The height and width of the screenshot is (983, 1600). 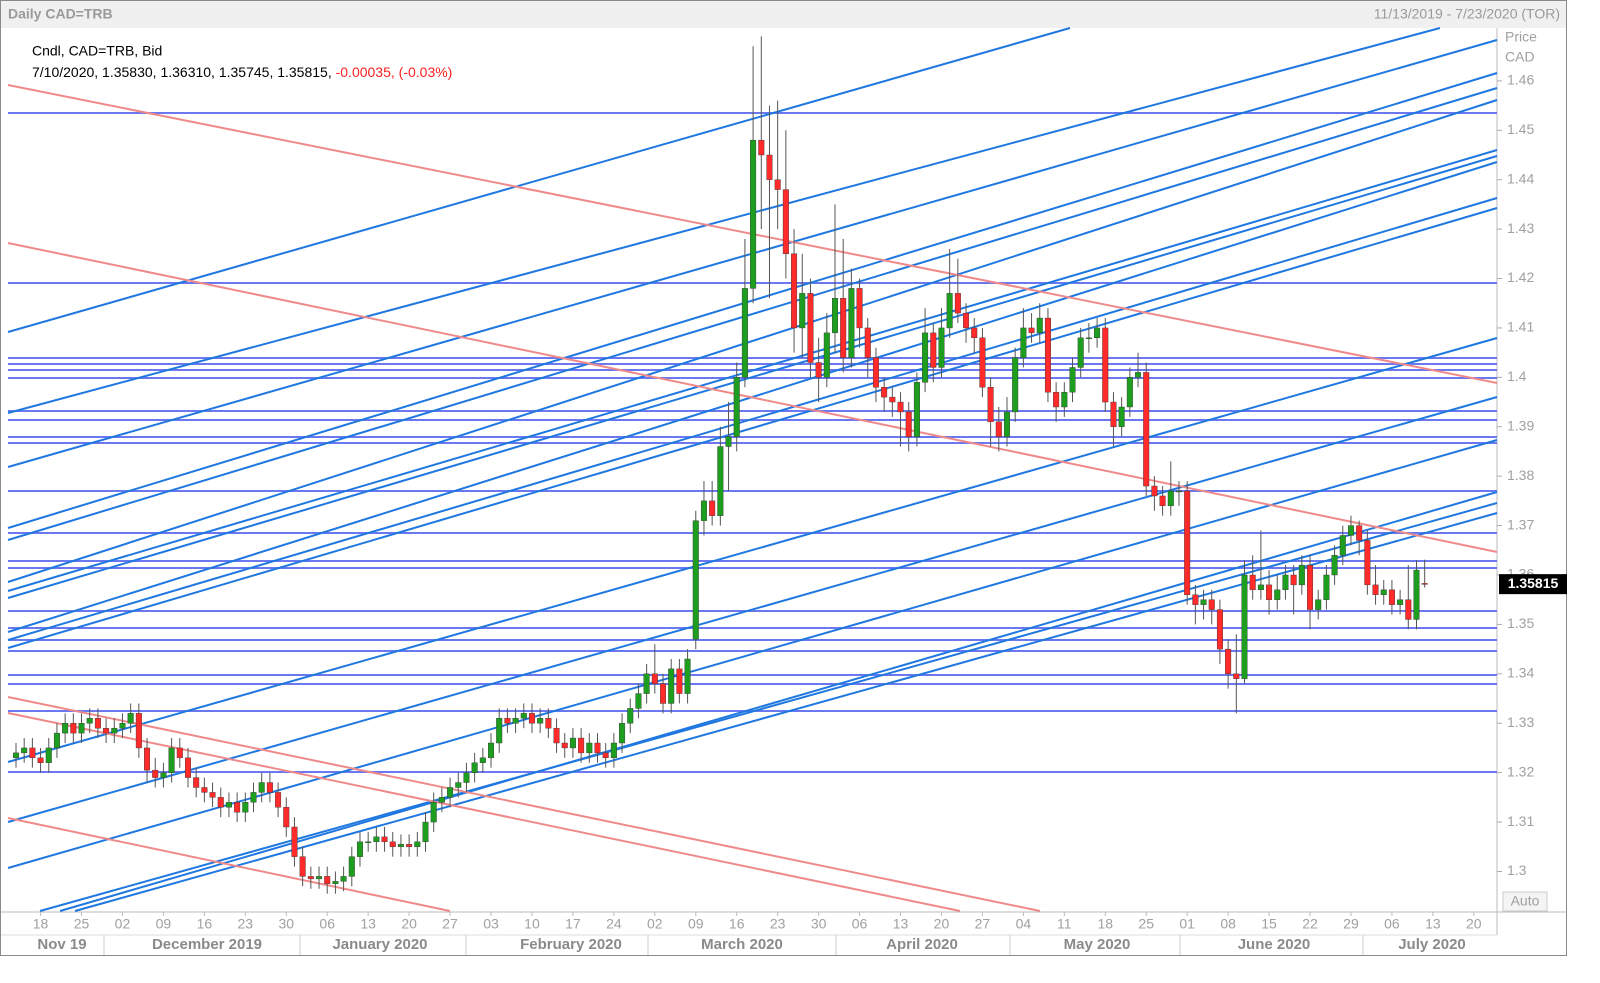 What do you see at coordinates (1228, 924) in the screenshot?
I see `x-tick-label: 08` at bounding box center [1228, 924].